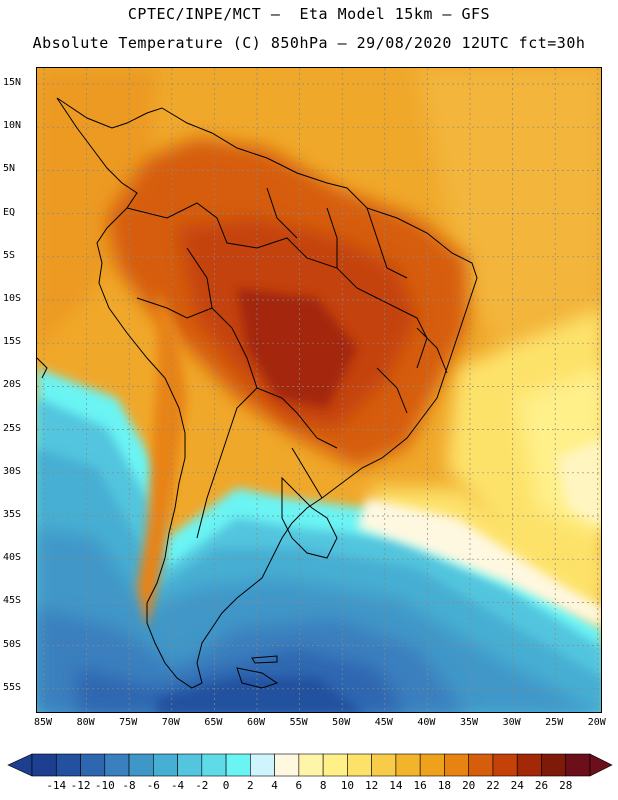  What do you see at coordinates (177, 785) in the screenshot?
I see `colorbar-label: -4` at bounding box center [177, 785].